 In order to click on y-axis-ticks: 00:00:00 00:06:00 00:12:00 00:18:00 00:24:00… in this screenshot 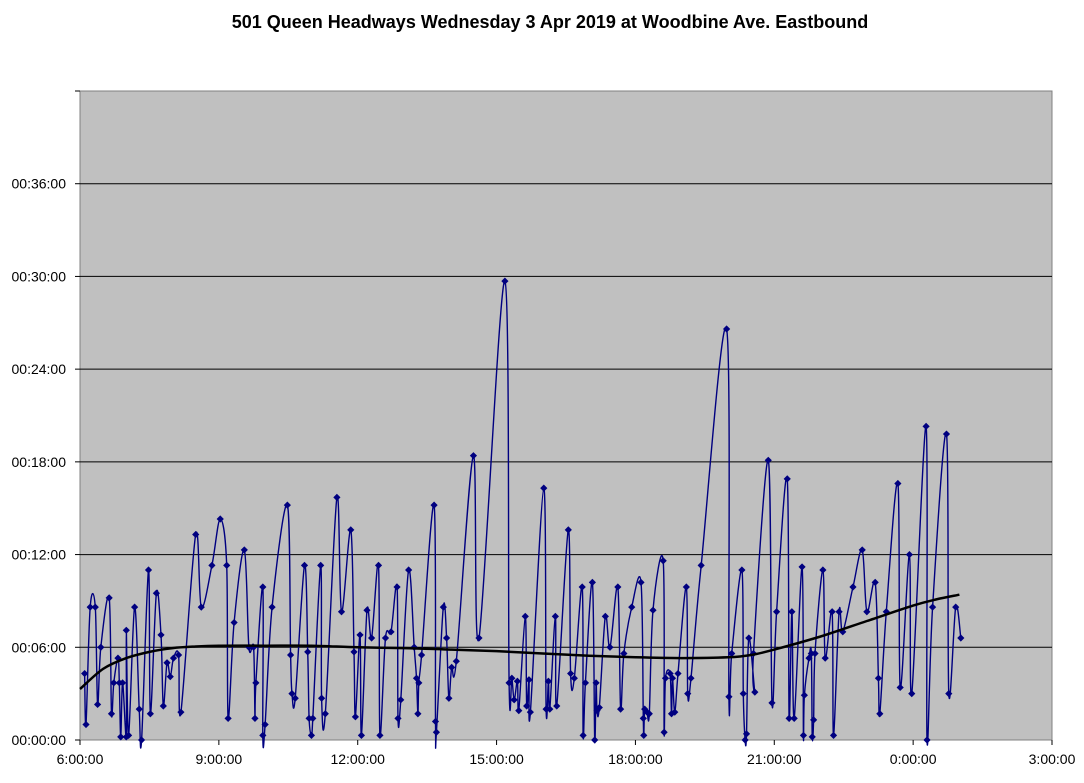, I will do `click(46, 419)`.